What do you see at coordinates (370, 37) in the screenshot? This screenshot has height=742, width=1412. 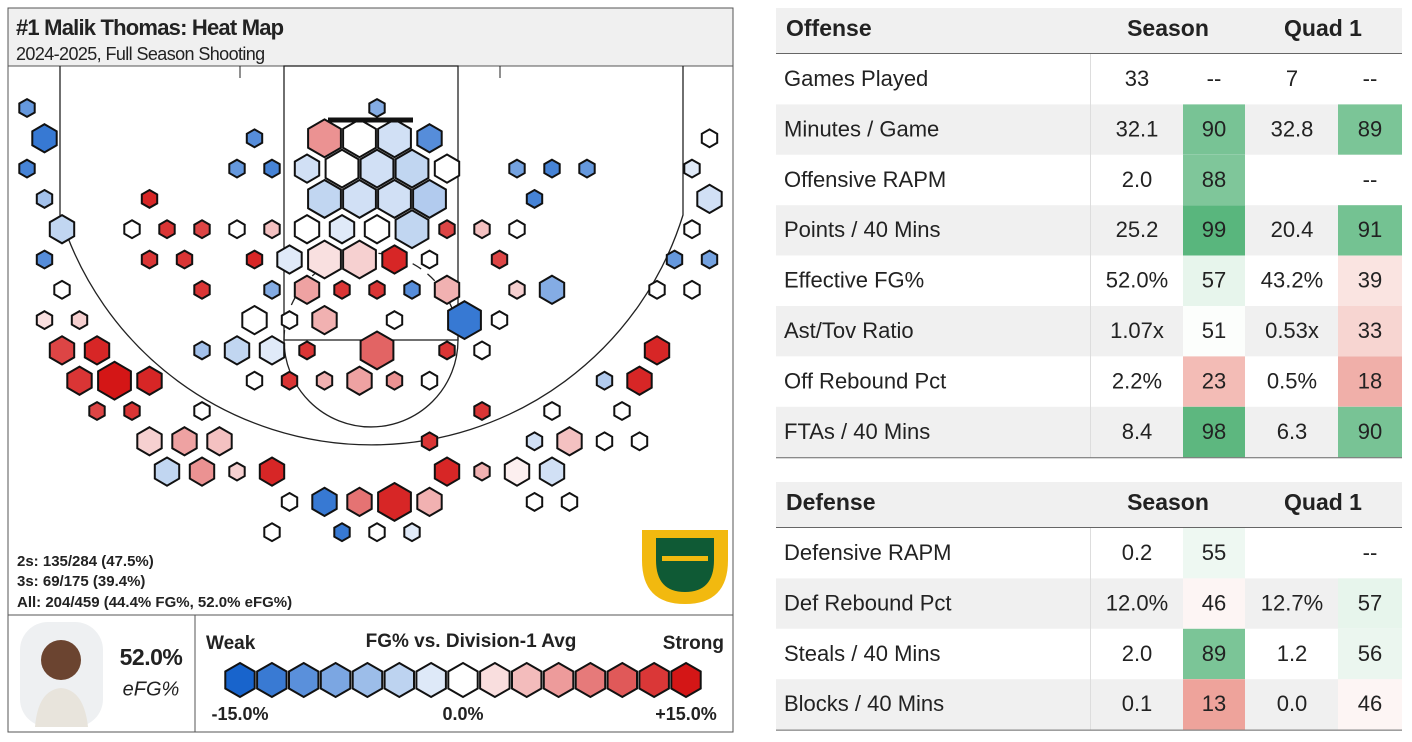 I see `title-bar` at bounding box center [370, 37].